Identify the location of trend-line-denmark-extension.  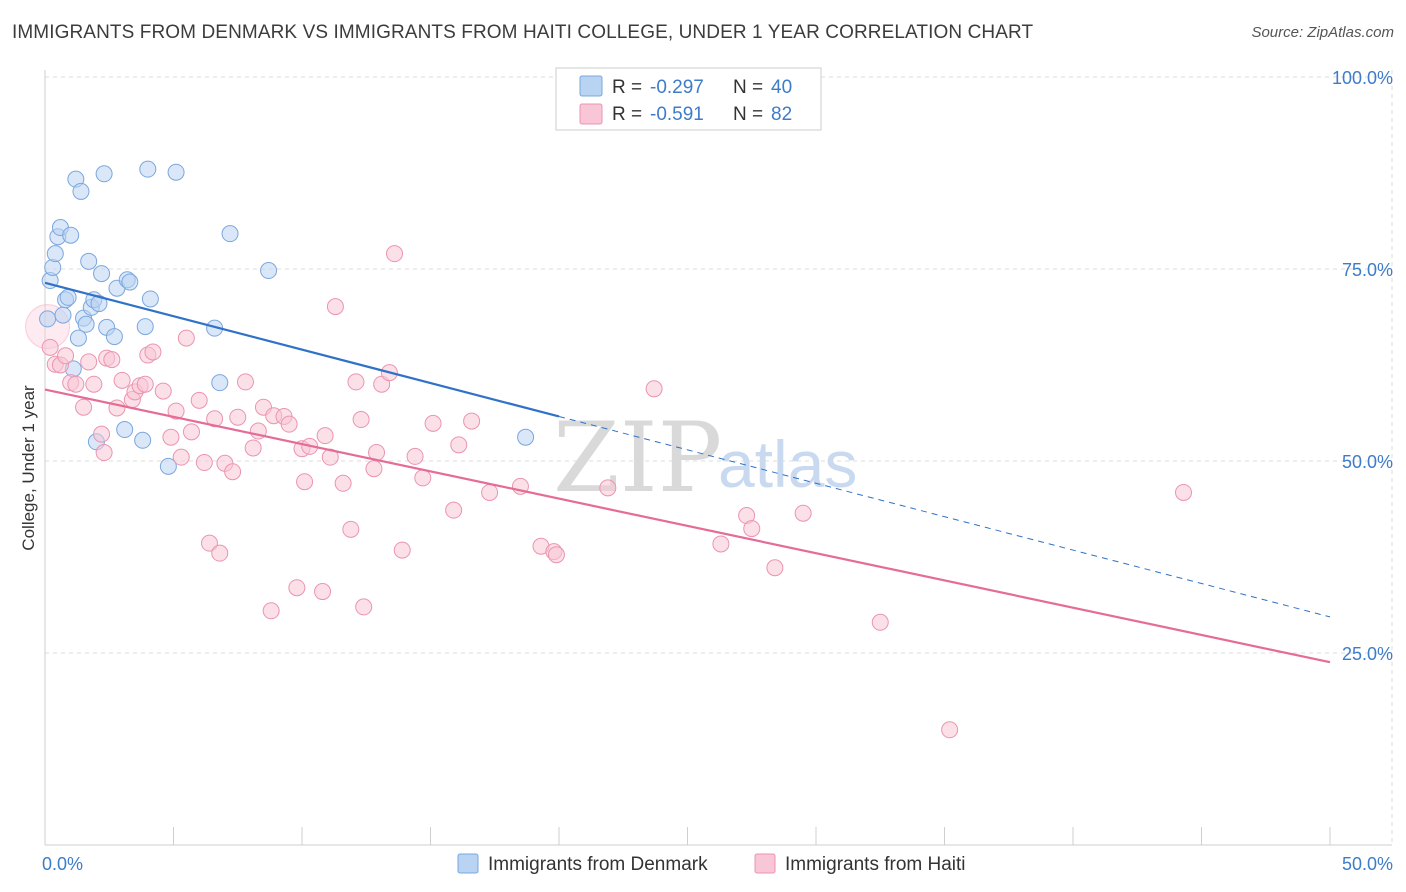
(944, 516).